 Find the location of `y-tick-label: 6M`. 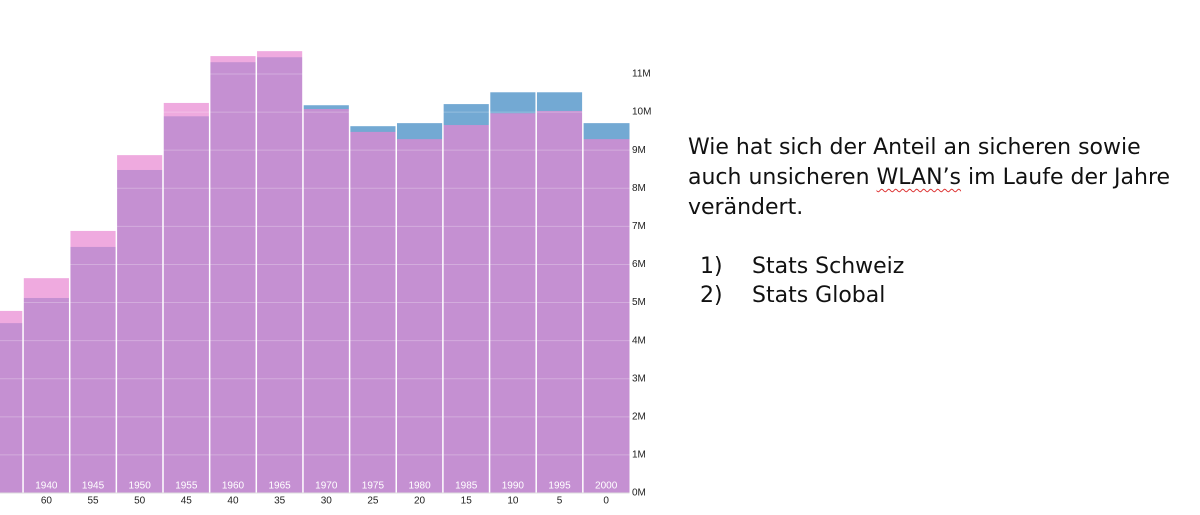

y-tick-label: 6M is located at coordinates (639, 264).